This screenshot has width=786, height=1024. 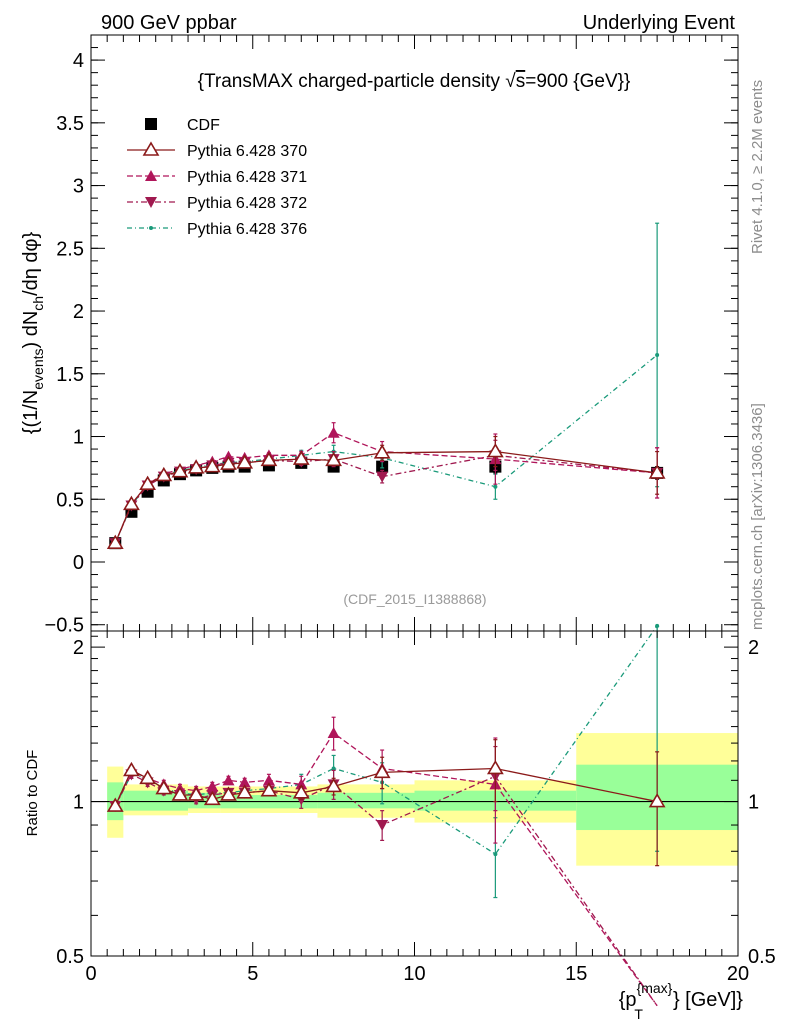 I want to click on title-suffix: =900 {GeV}}, so click(x=577, y=81).